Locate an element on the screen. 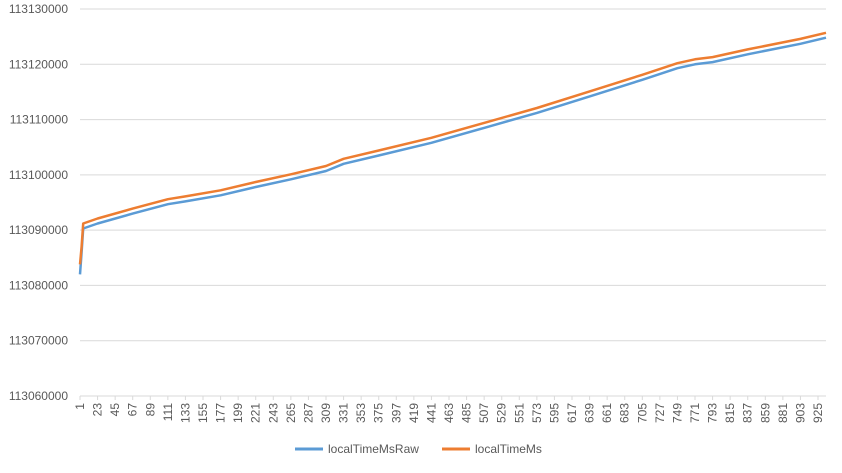 Image resolution: width=842 pixels, height=473 pixels. x-tick-label: 287 is located at coordinates (308, 413).